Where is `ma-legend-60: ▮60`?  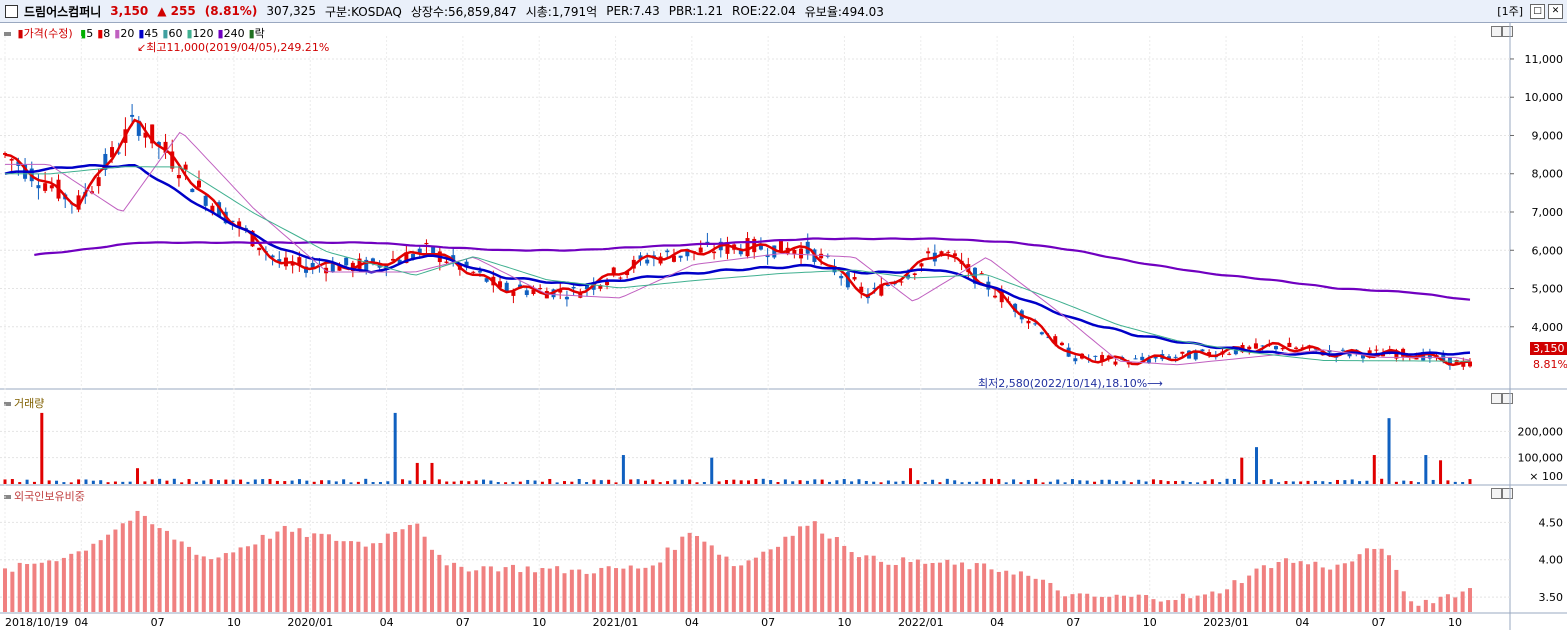
ma-legend-60: ▮60 is located at coordinates (172, 33).